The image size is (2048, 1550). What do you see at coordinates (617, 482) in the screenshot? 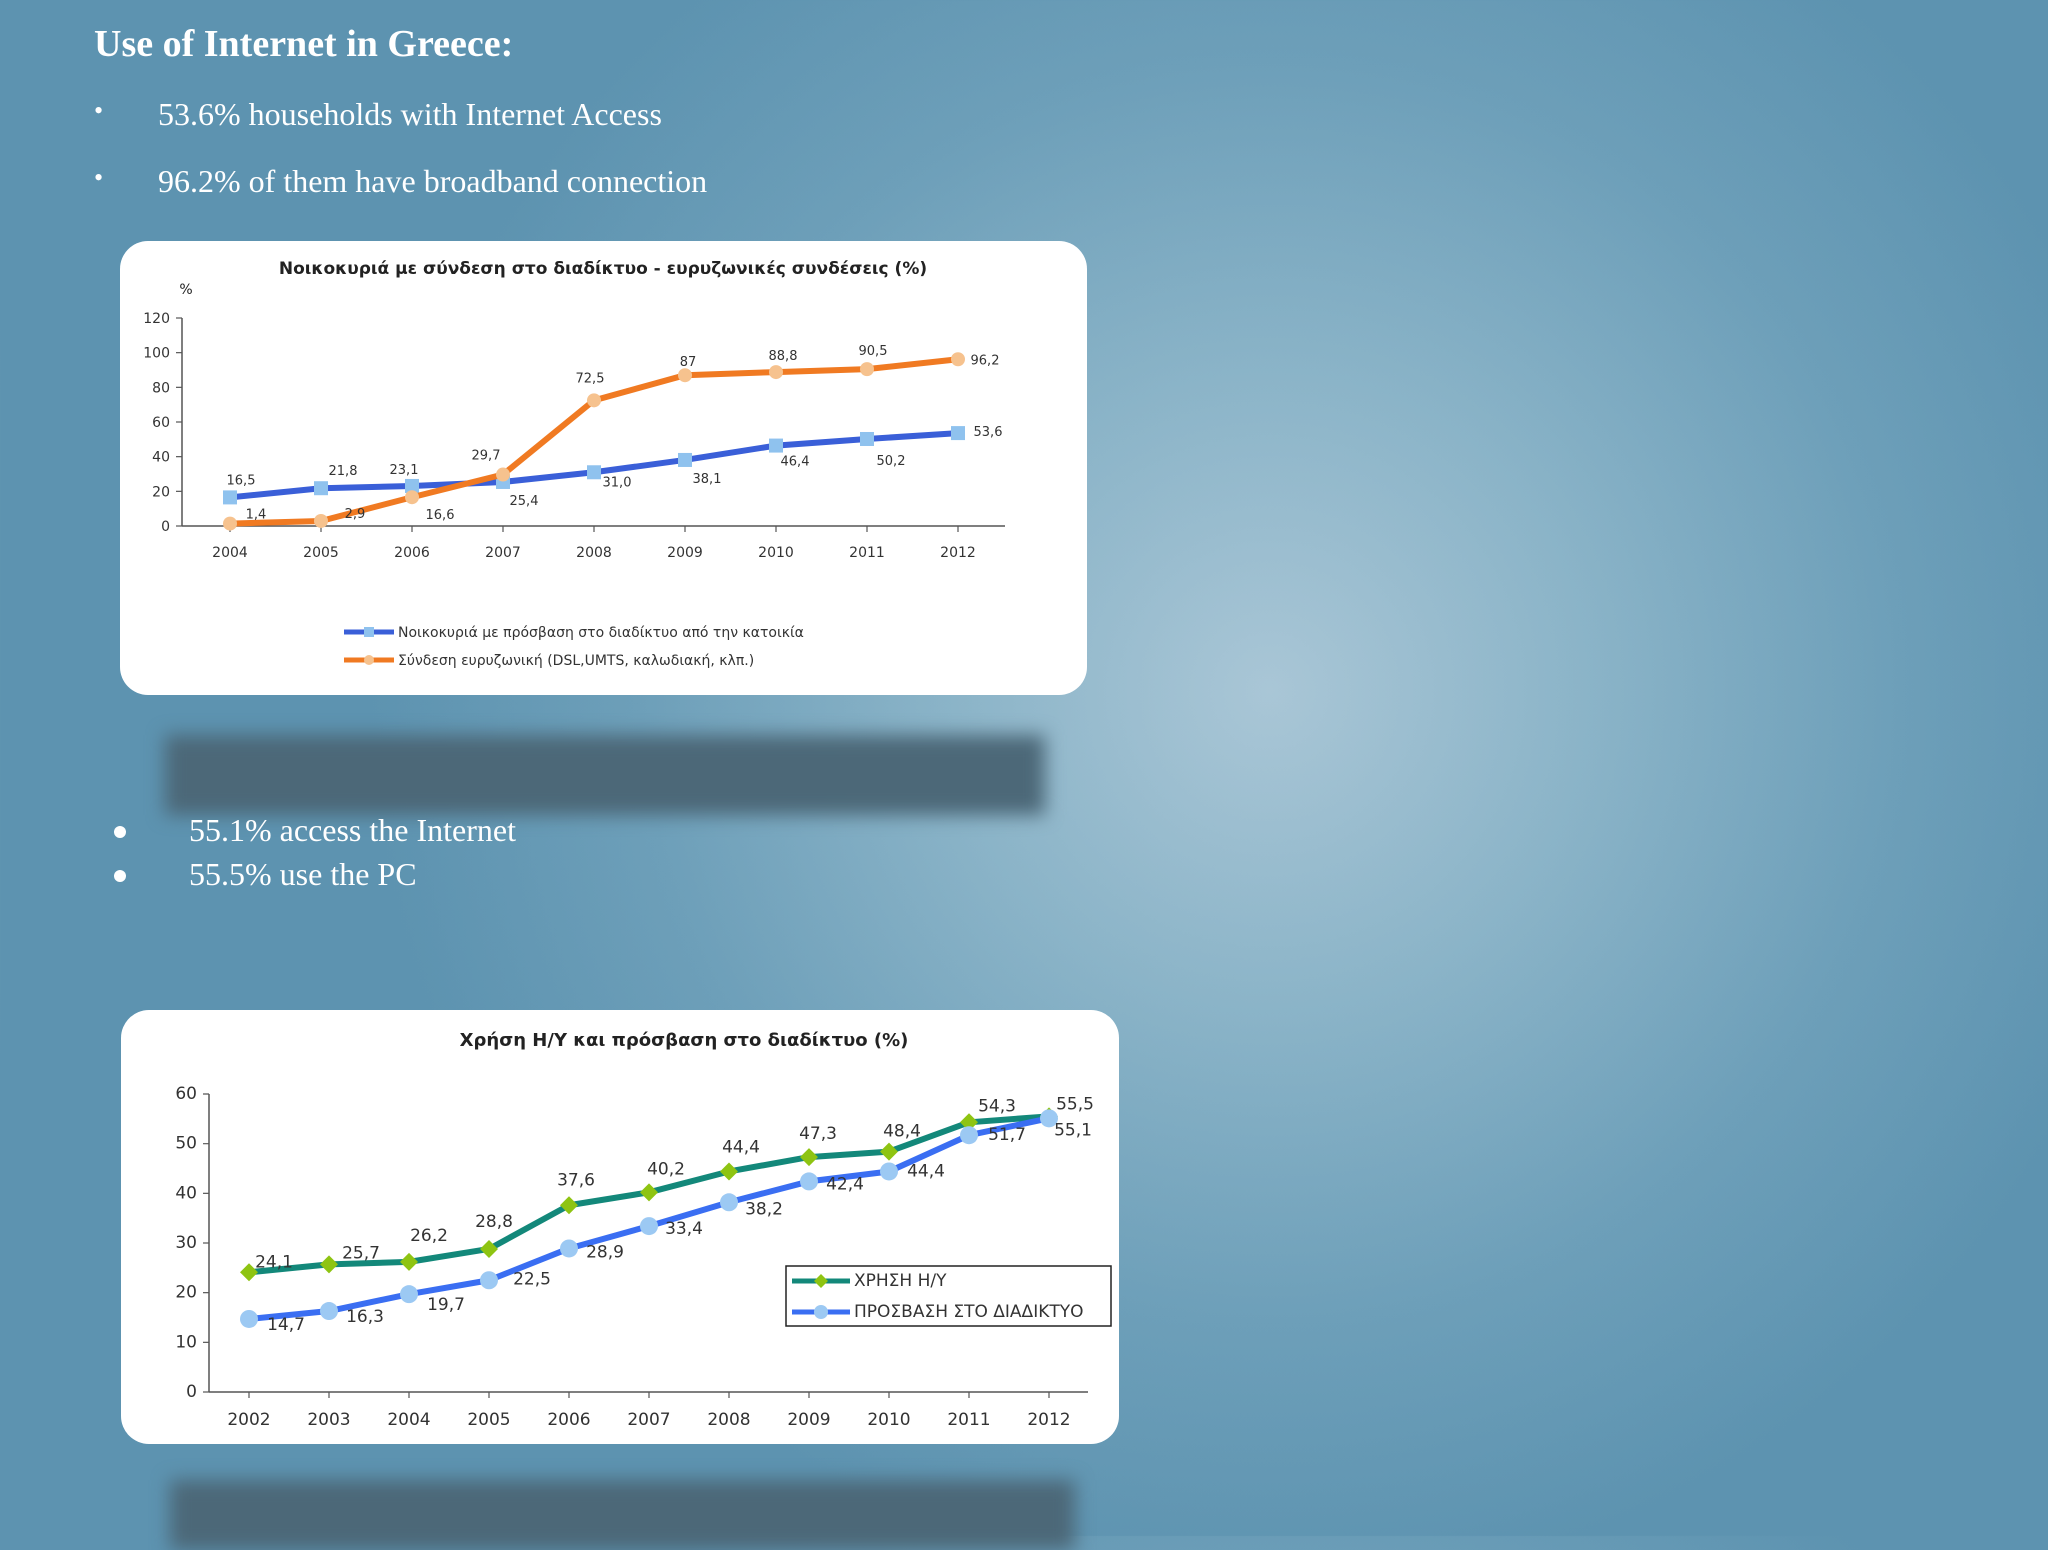
I see `data-label: 31,0` at bounding box center [617, 482].